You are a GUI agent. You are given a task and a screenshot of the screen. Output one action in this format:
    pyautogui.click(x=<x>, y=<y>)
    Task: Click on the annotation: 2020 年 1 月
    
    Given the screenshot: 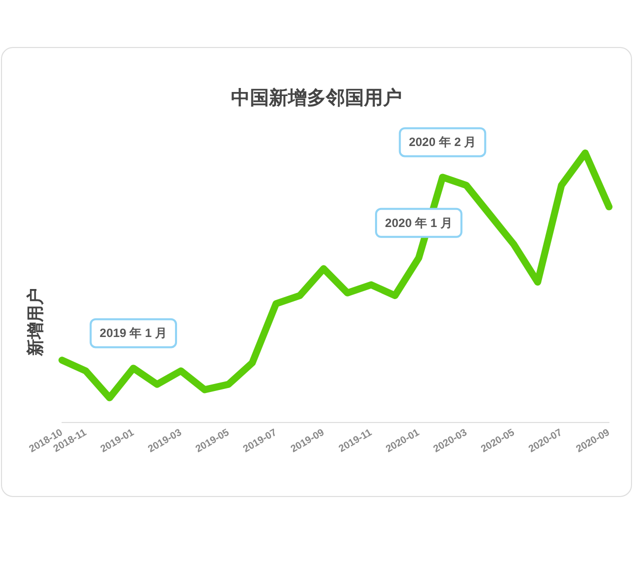 What is the action you would take?
    pyautogui.click(x=418, y=223)
    